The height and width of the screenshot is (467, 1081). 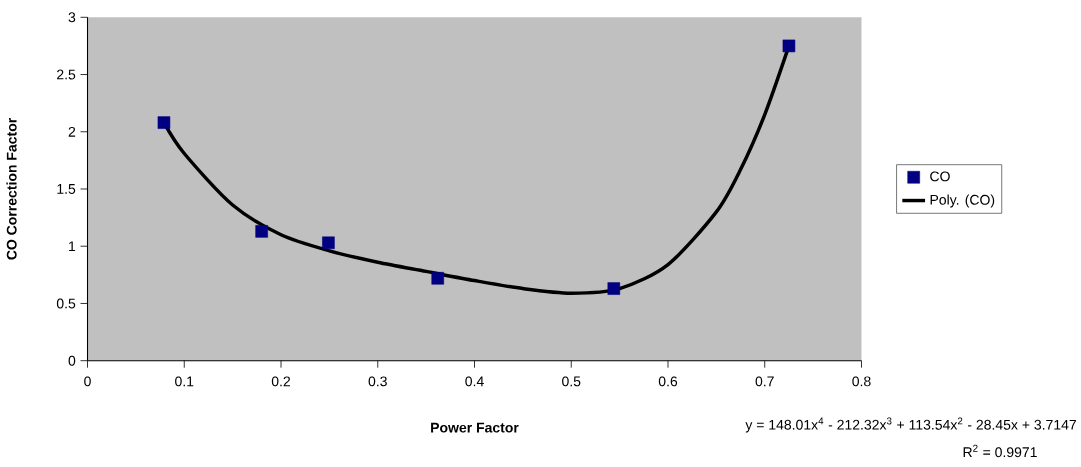 I want to click on y-tick-label: 2.5, so click(x=66, y=74).